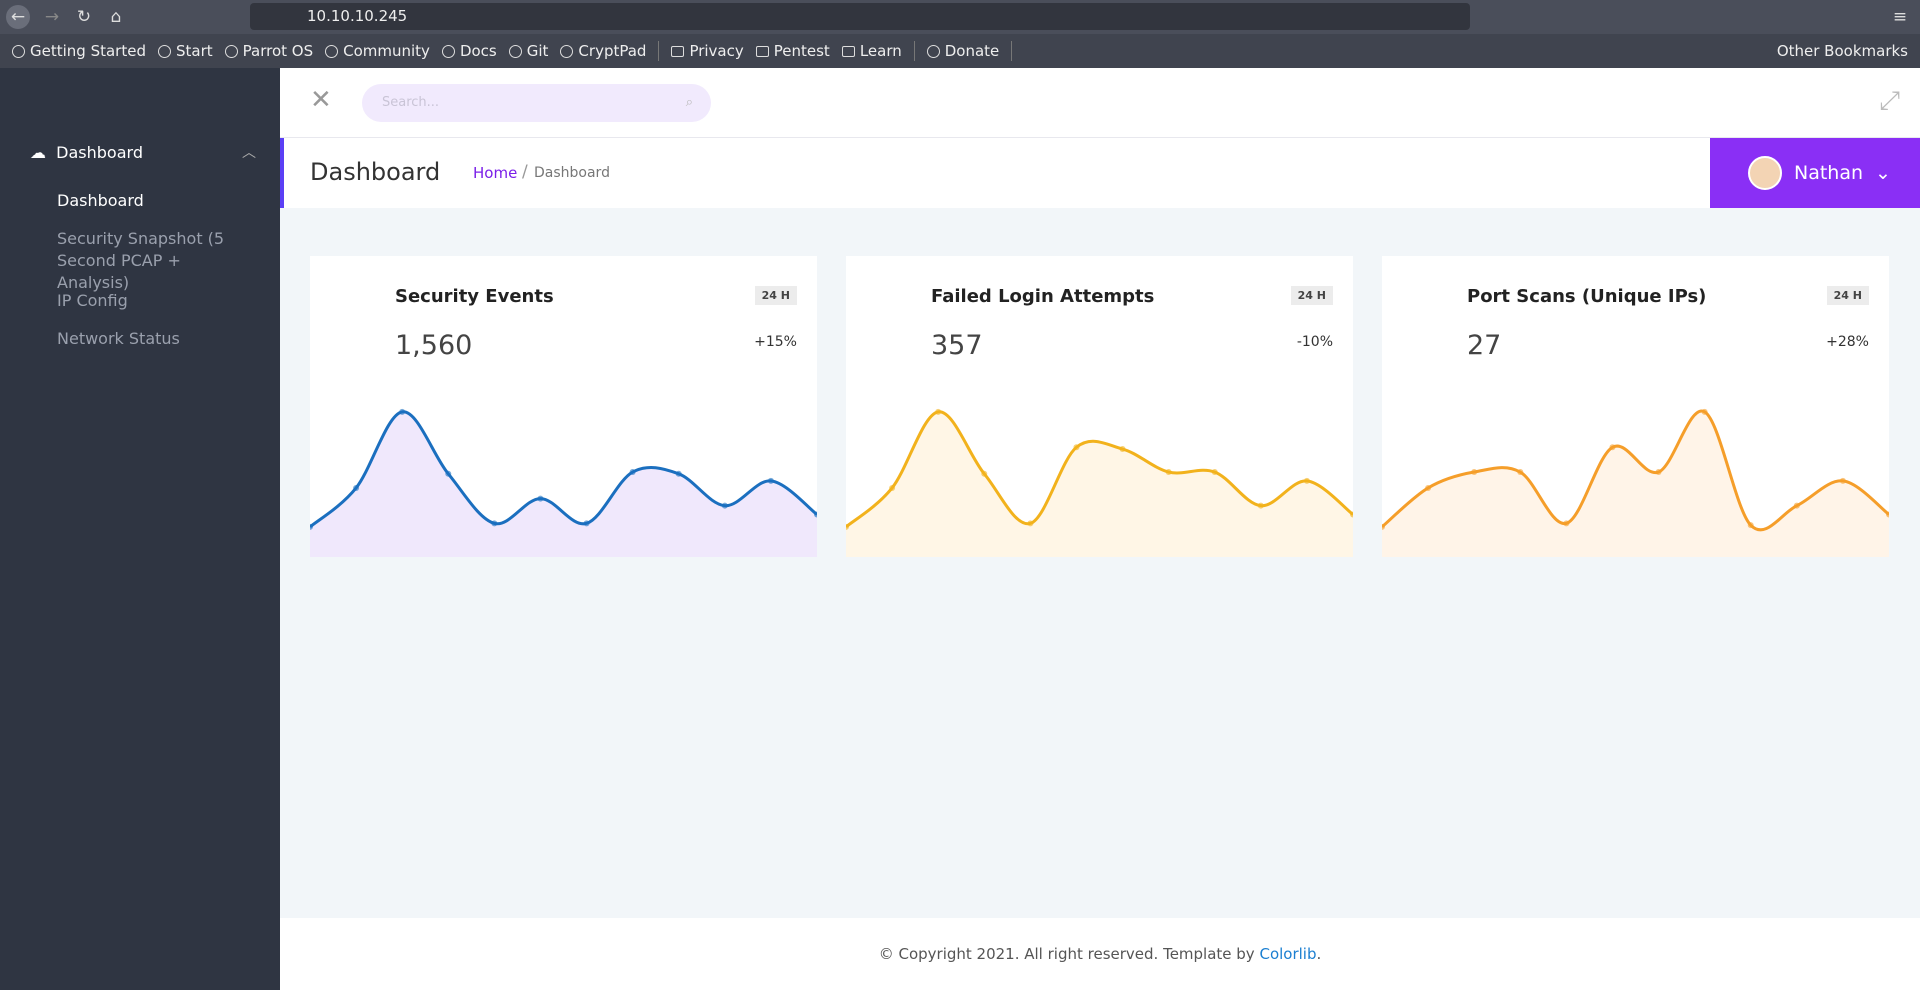 The width and height of the screenshot is (1920, 990). I want to click on card-change: +15%, so click(775, 342).